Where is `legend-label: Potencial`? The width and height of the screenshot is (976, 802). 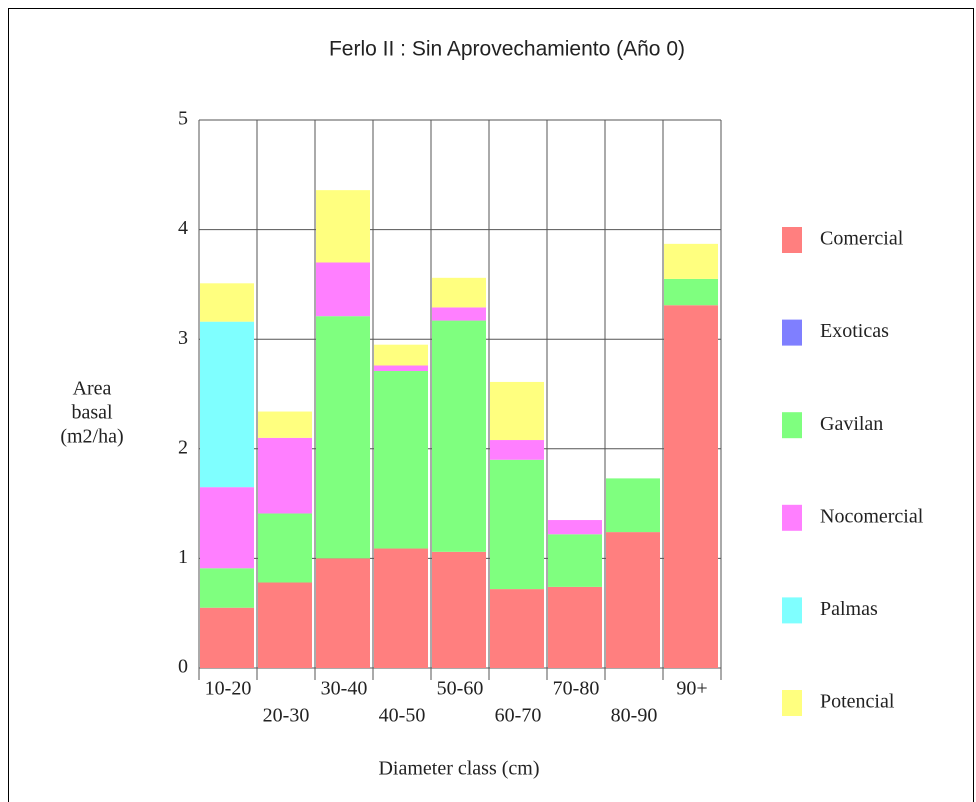
legend-label: Potencial is located at coordinates (857, 702).